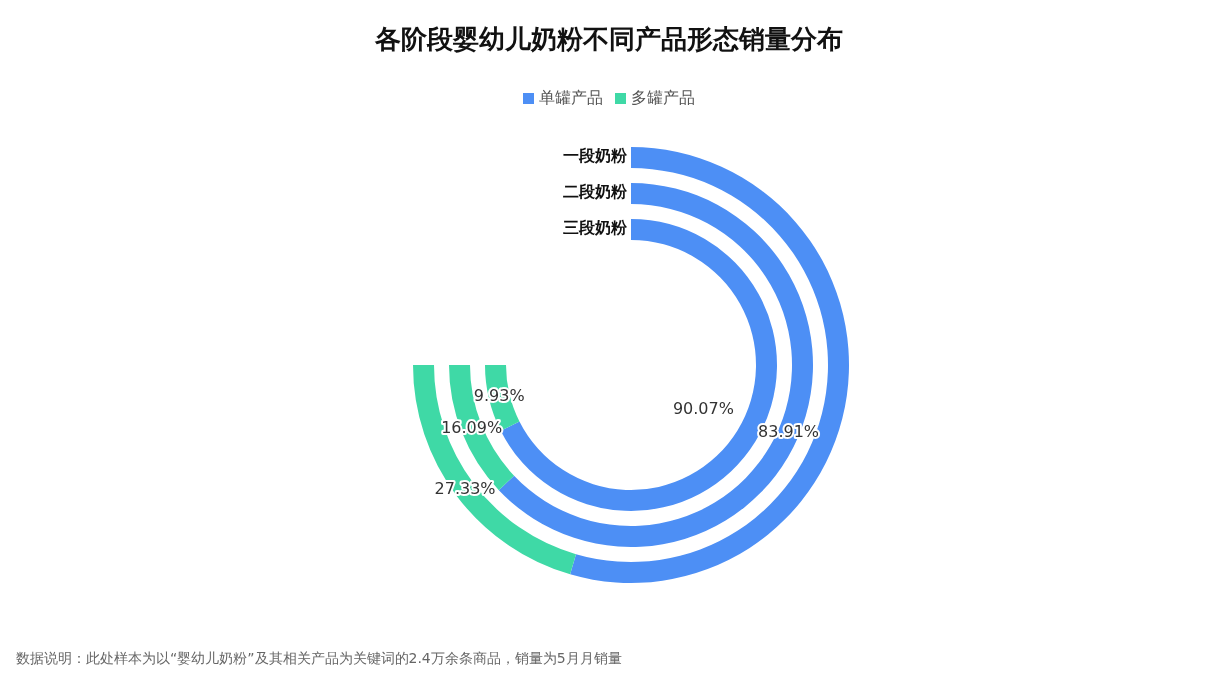 The width and height of the screenshot is (1218, 682). Describe the element at coordinates (609, 39) in the screenshot. I see `chart-title: 各阶段婴幼儿奶粉不同产品形态销量分布` at that location.